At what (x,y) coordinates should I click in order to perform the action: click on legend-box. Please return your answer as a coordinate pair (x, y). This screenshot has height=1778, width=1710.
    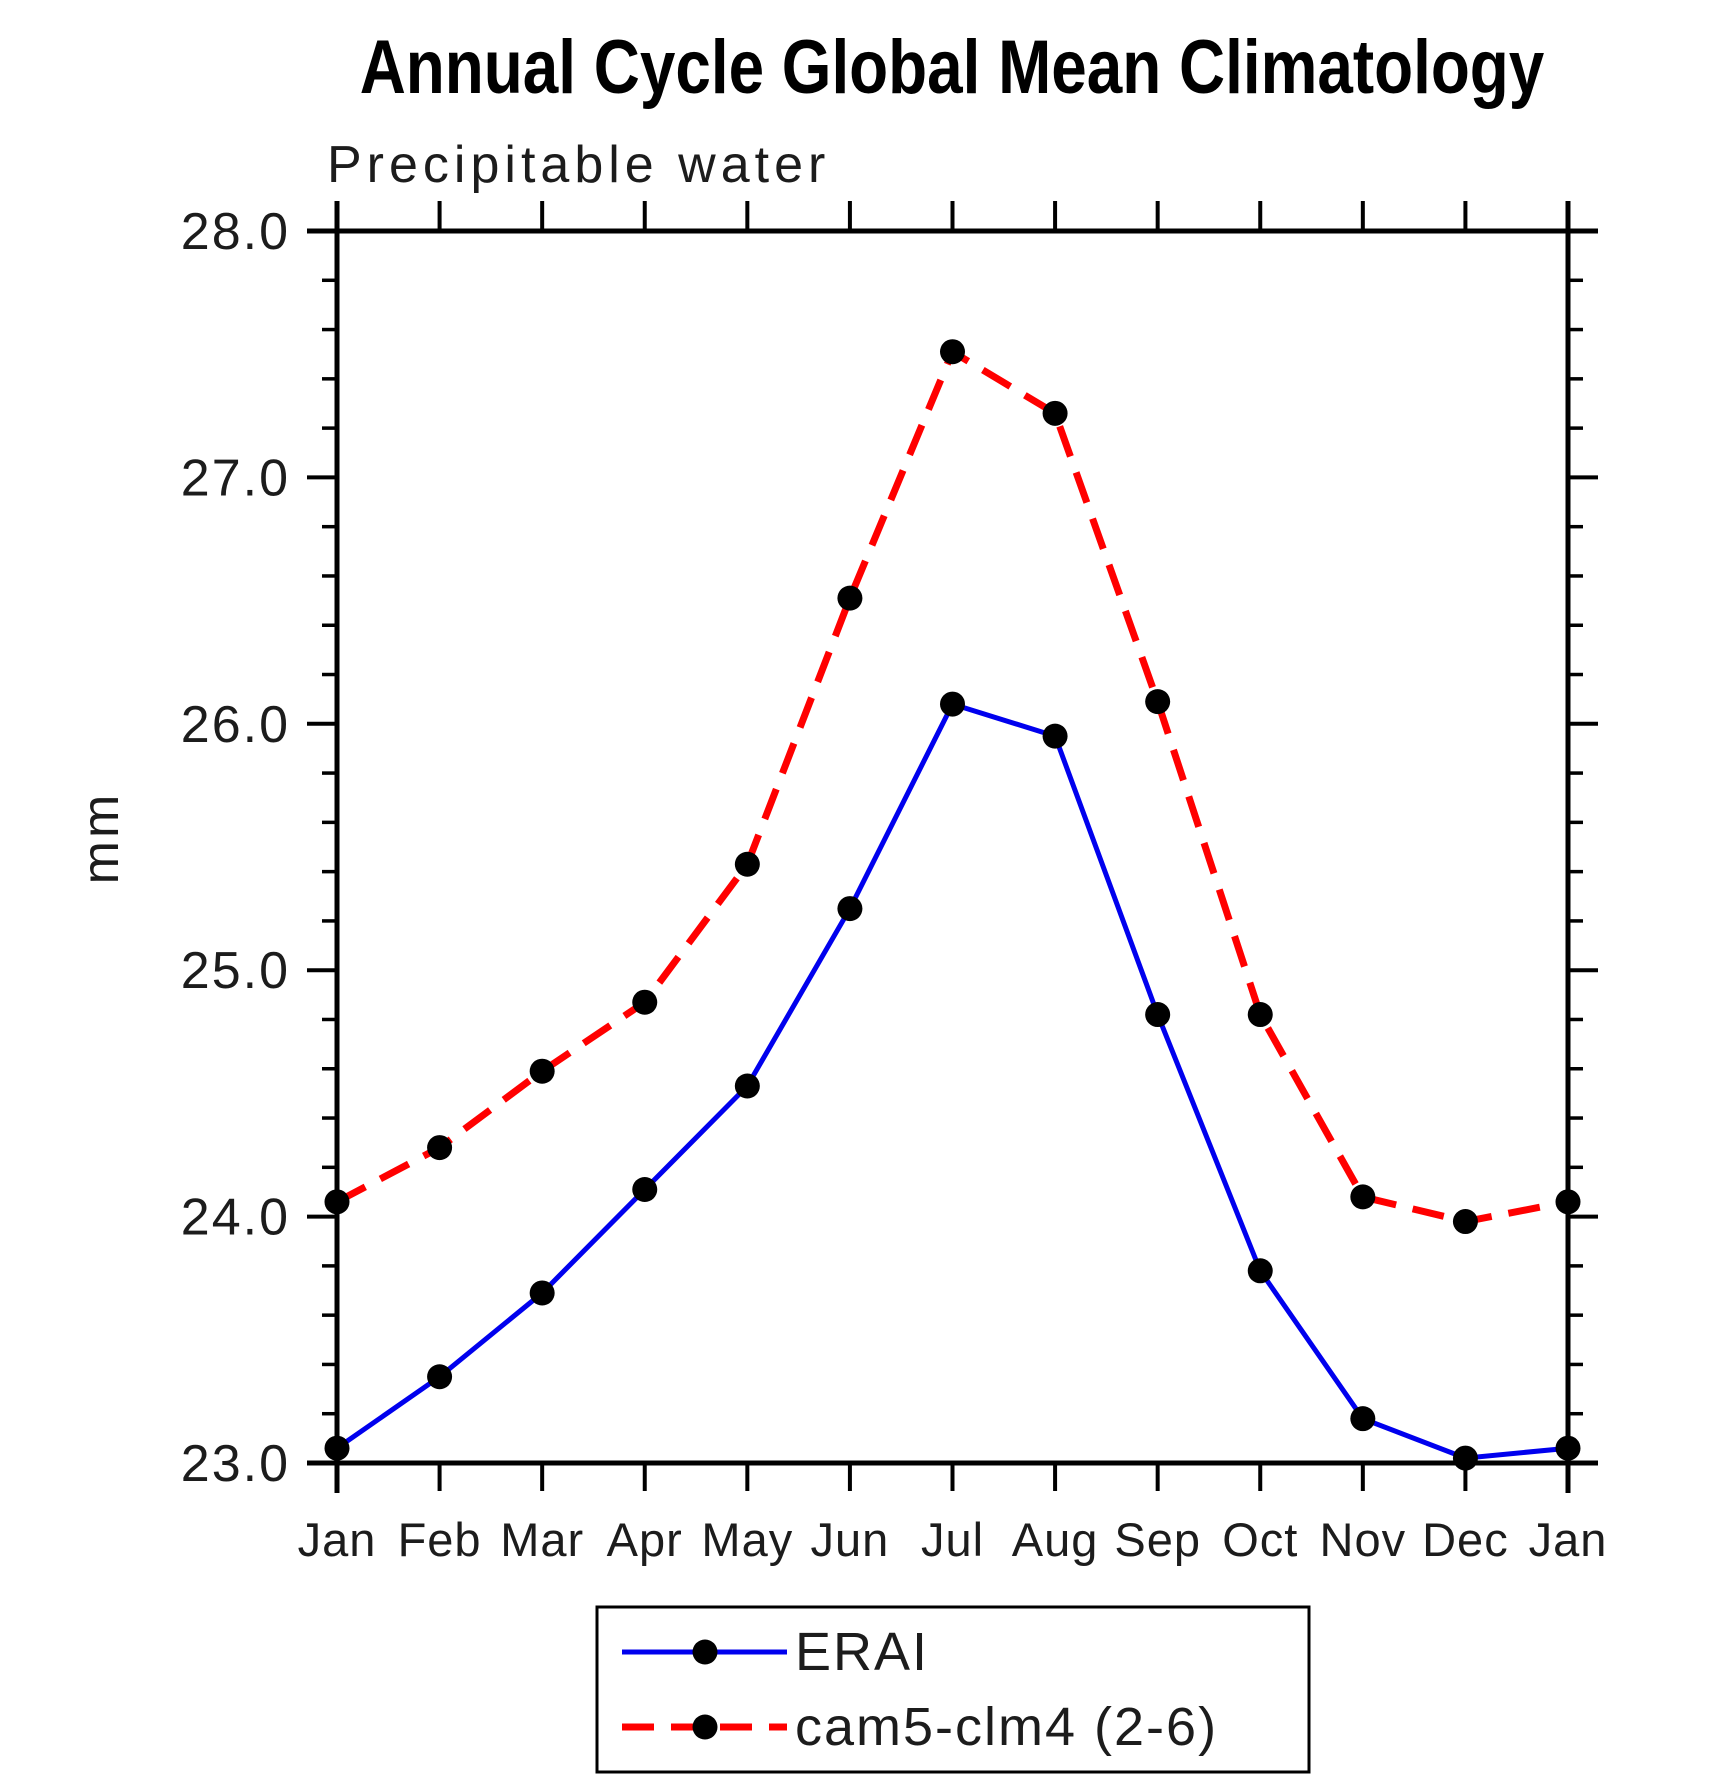
    Looking at the image, I should click on (953, 1689).